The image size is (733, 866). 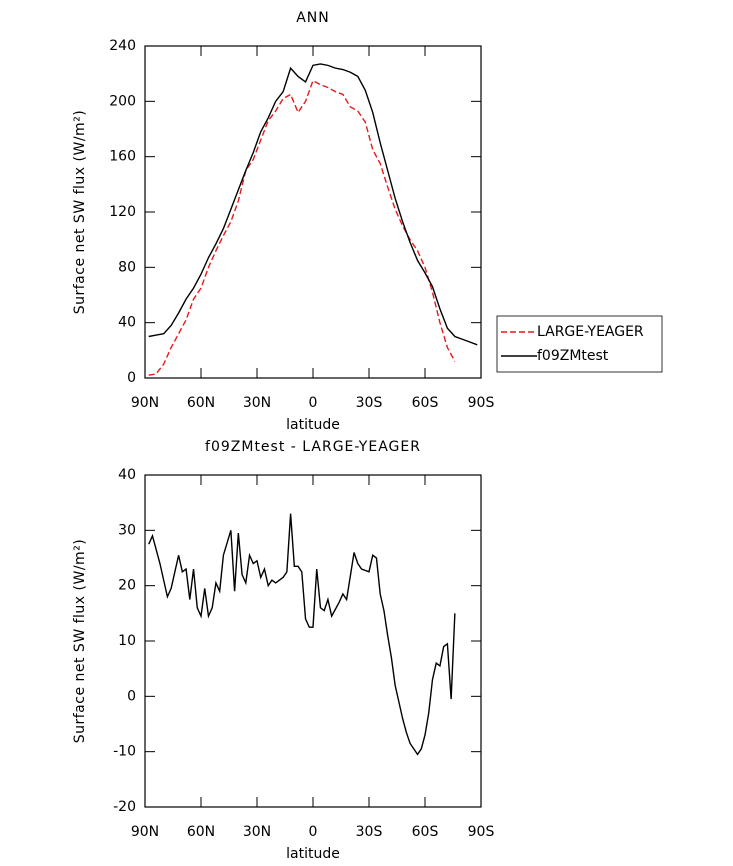 I want to click on chart-title: f09ZMtest - LARGE-YEAGER, so click(x=313, y=447).